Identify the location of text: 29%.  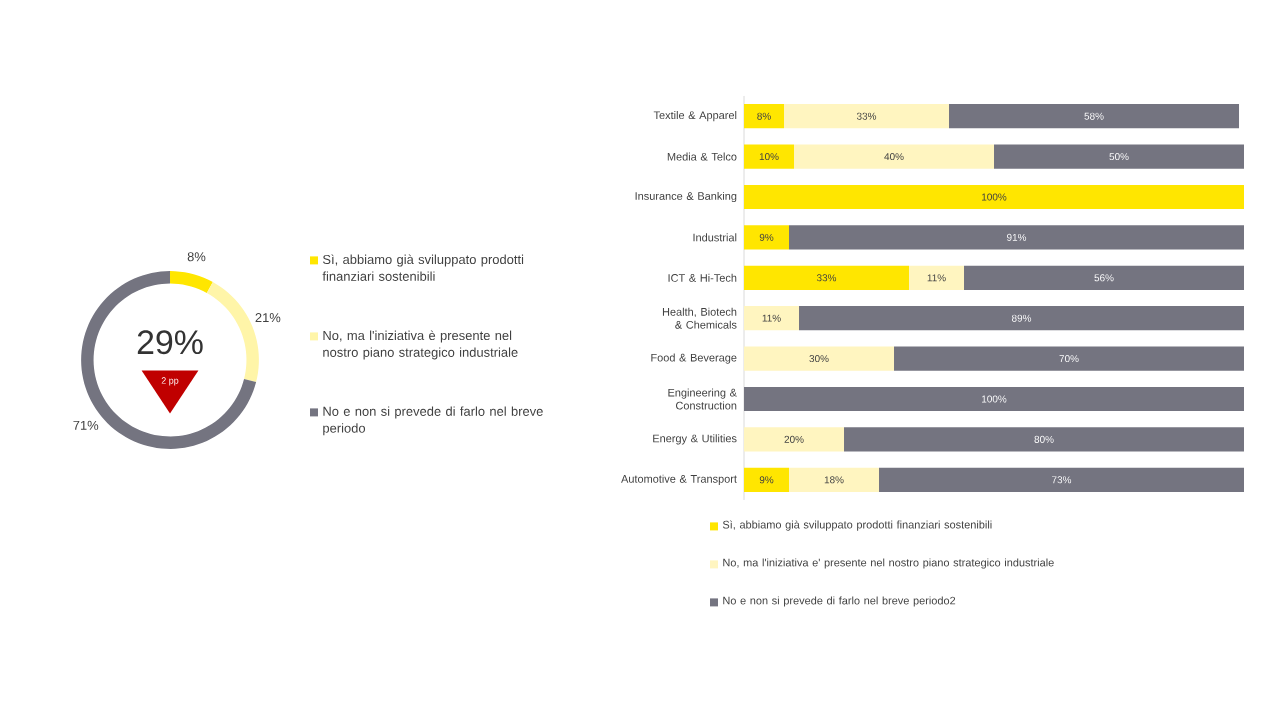
(170, 342).